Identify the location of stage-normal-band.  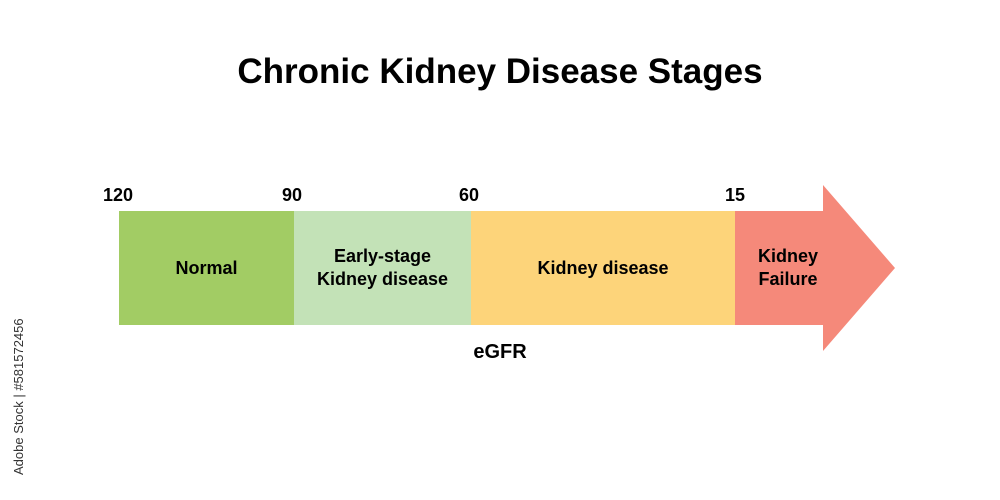
(206, 268).